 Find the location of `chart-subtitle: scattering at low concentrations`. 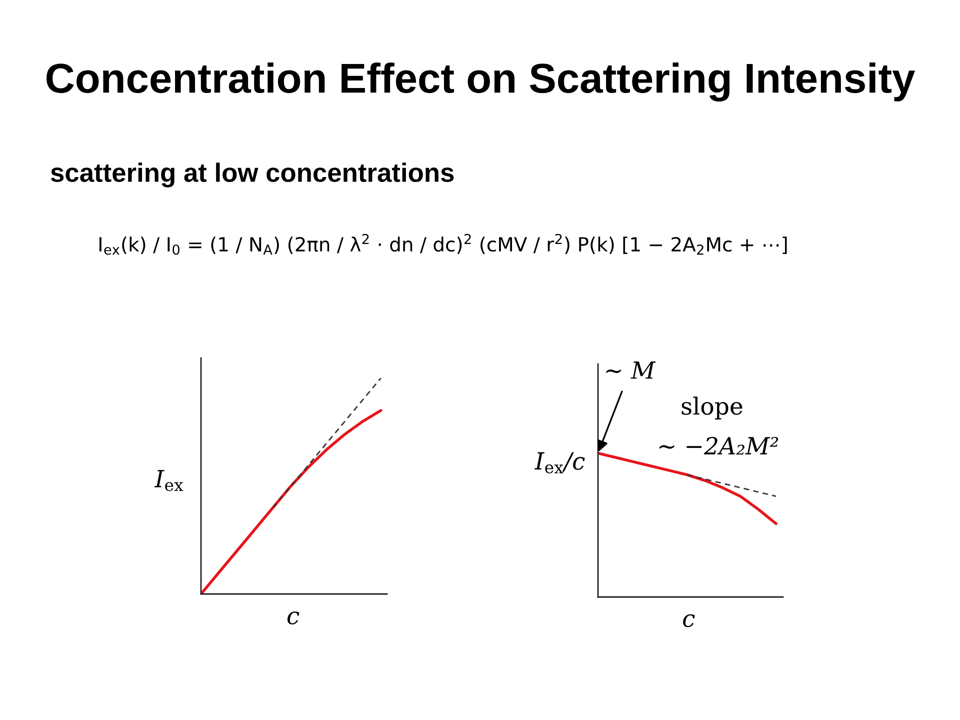

chart-subtitle: scattering at low concentrations is located at coordinates (252, 175).